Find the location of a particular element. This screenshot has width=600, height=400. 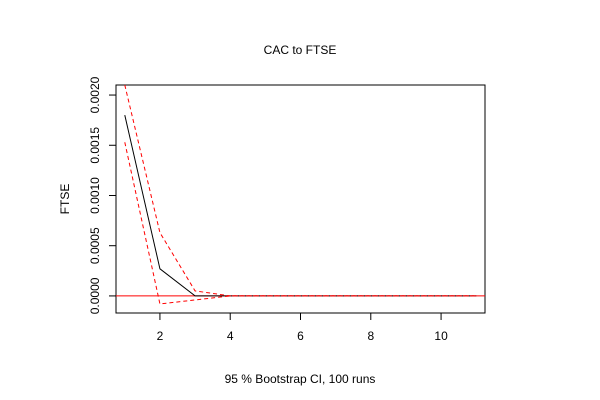

chart-title: CAC to FTSE is located at coordinates (300, 50).